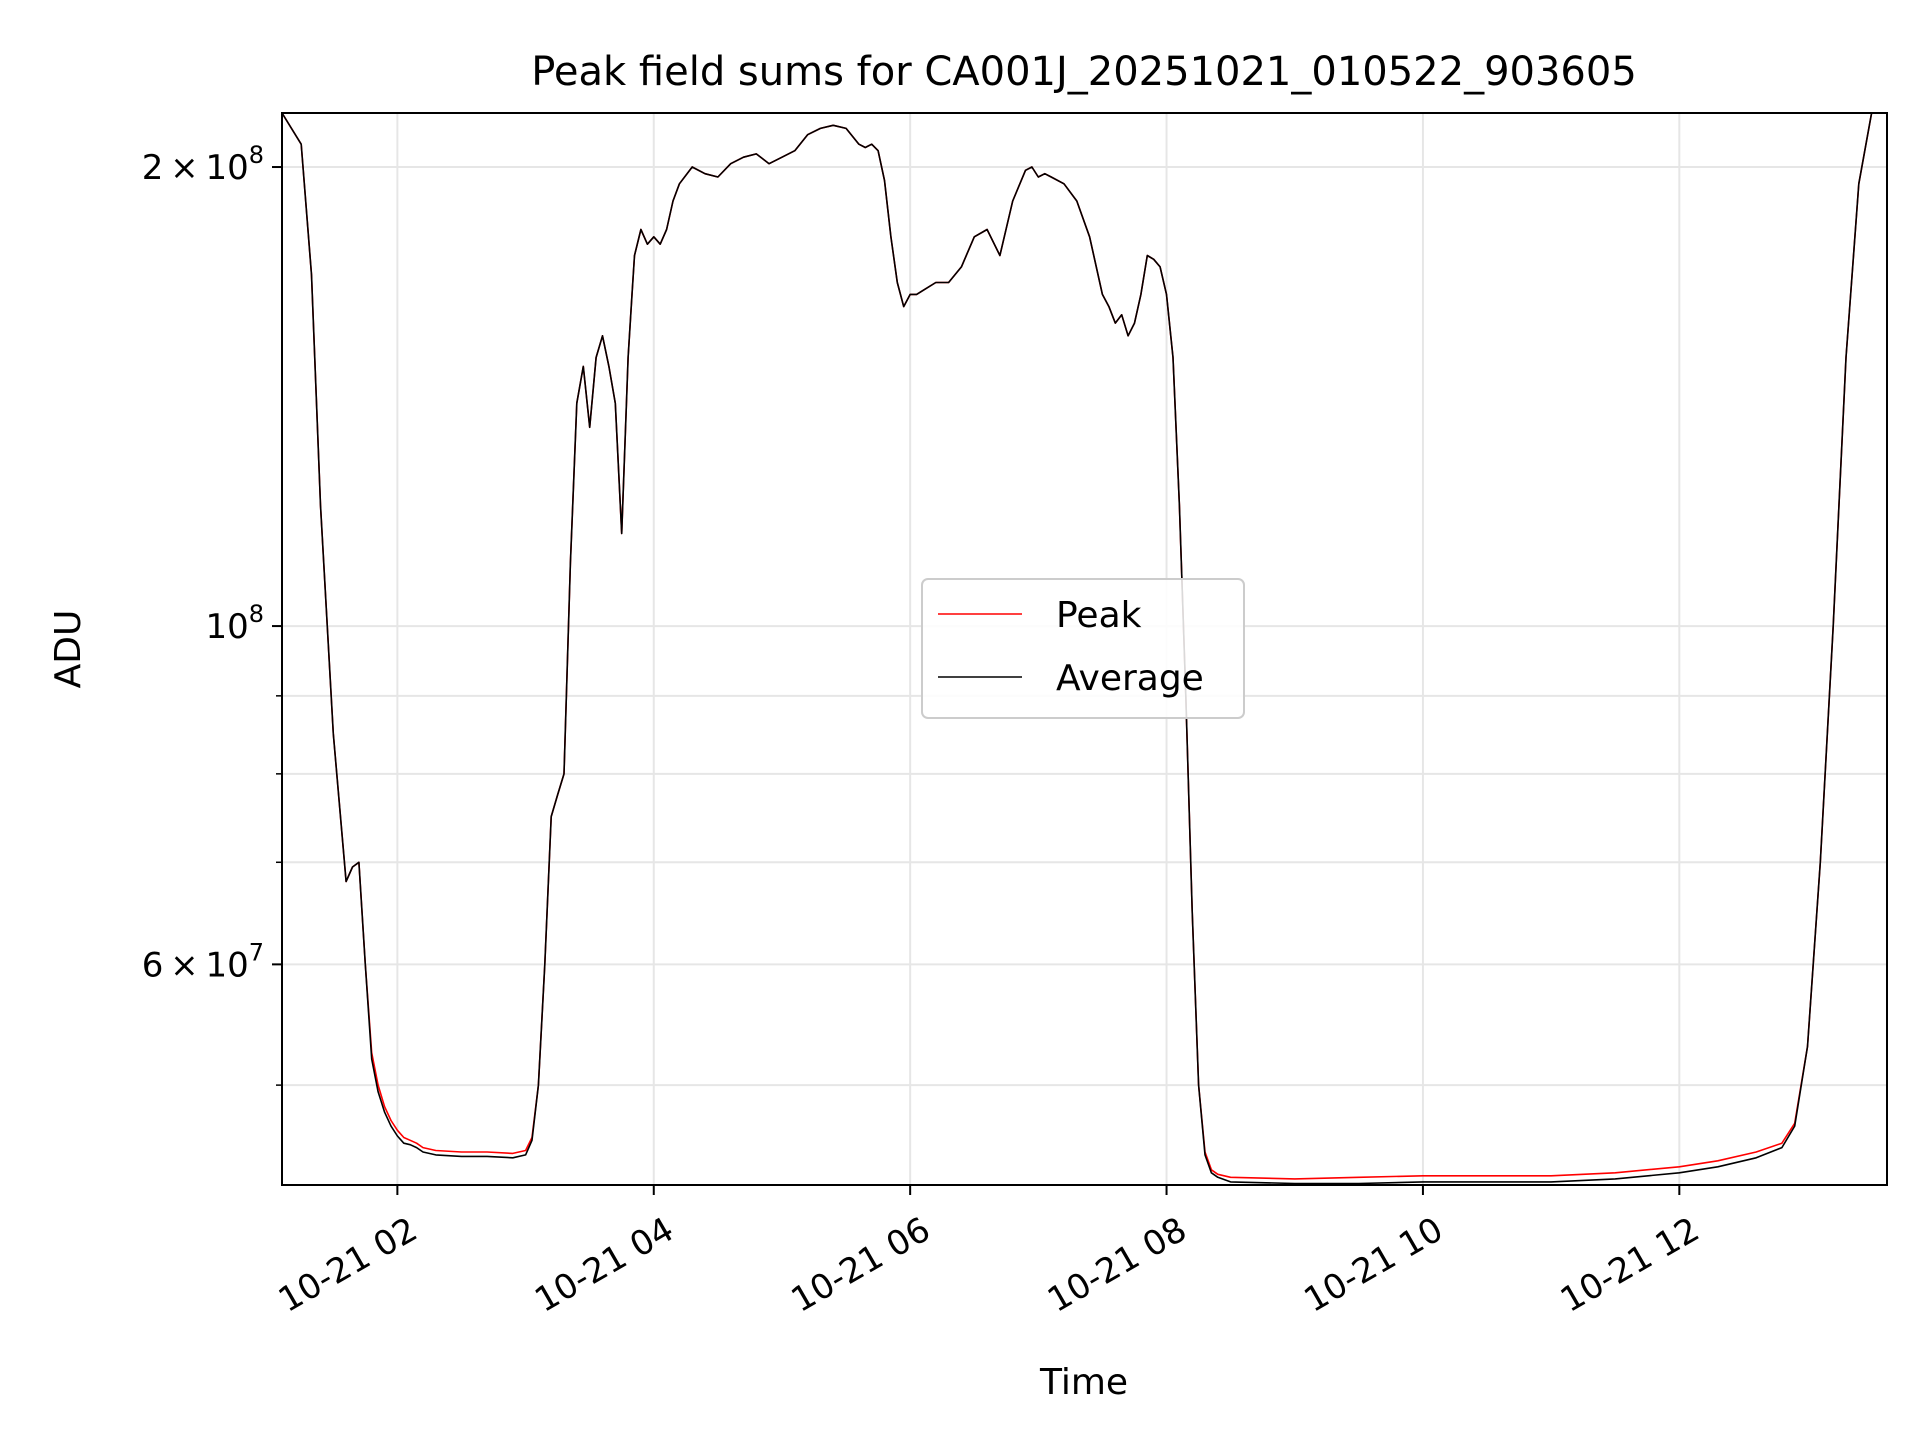 This screenshot has width=1920, height=1440. I want to click on y-tick-label: 6 × 10⁷, so click(203, 961).